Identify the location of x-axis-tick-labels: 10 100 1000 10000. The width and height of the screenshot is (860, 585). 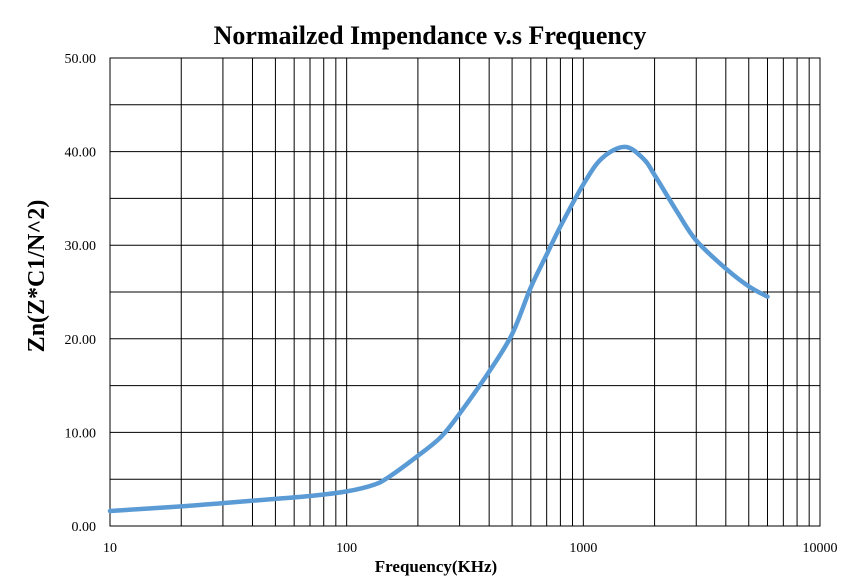
(470, 548).